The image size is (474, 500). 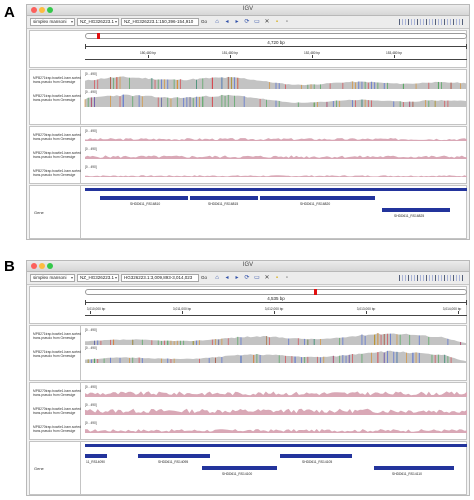 What do you see at coordinates (274, 309) in the screenshot?
I see `ruler-label: 3,012,000 bp` at bounding box center [274, 309].